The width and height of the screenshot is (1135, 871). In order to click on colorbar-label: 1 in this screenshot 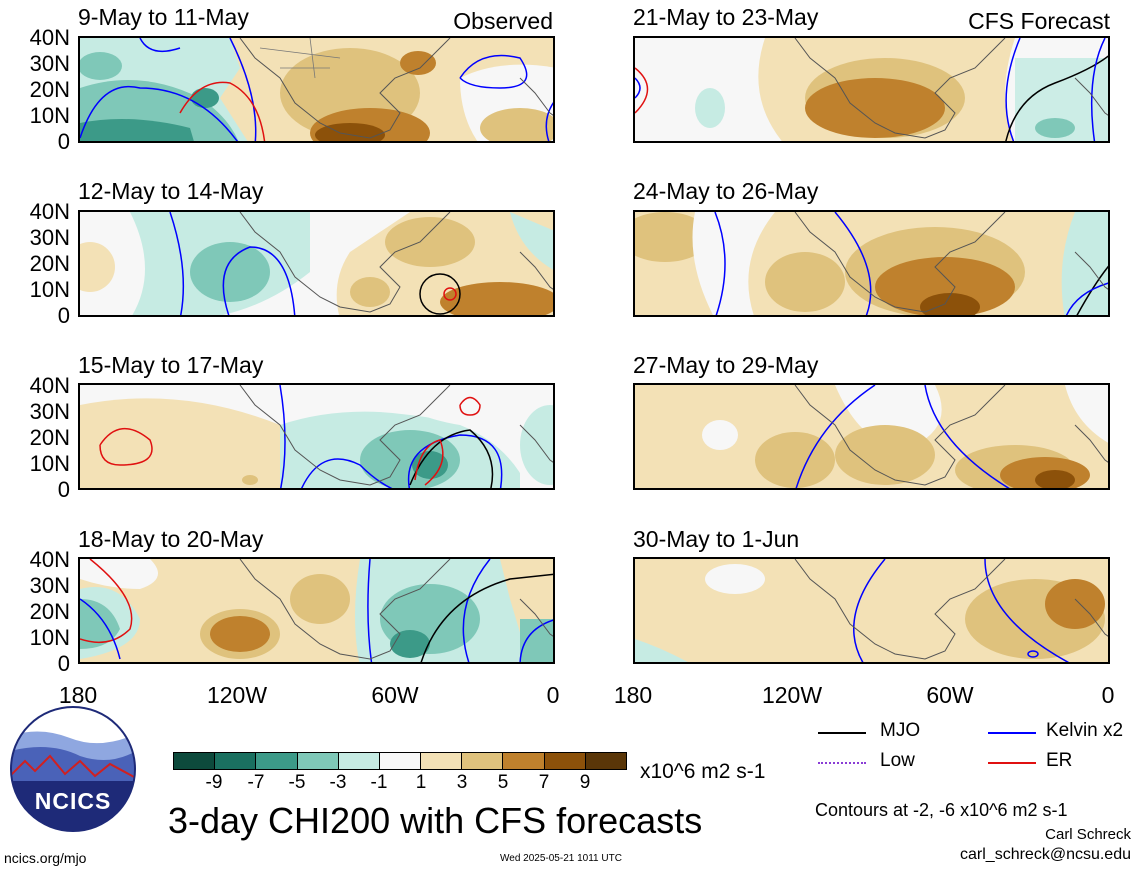, I will do `click(421, 782)`.